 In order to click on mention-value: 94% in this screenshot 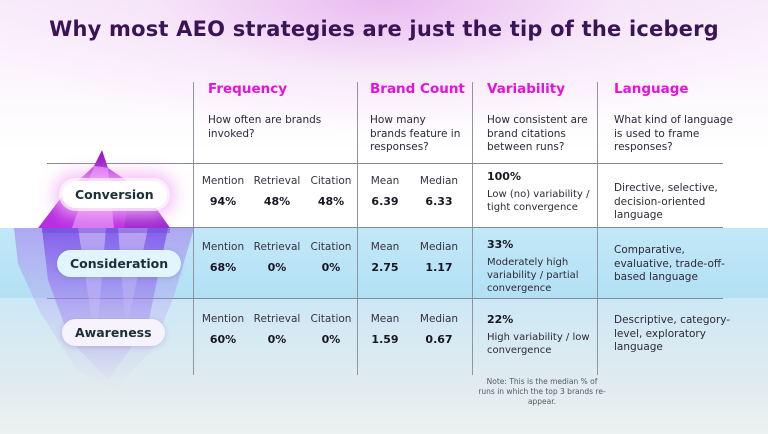, I will do `click(223, 201)`.